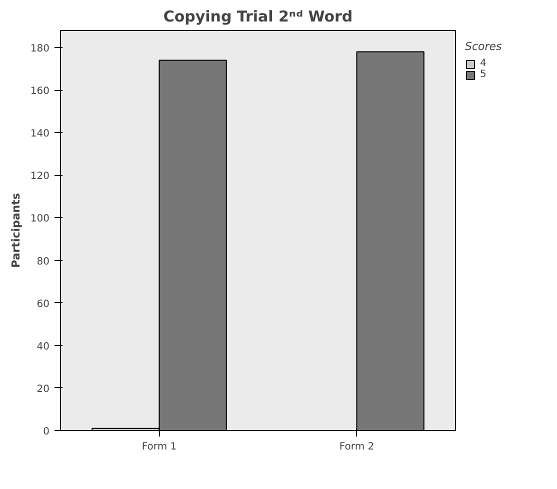  I want to click on y-tick-label: 100, so click(40, 219).